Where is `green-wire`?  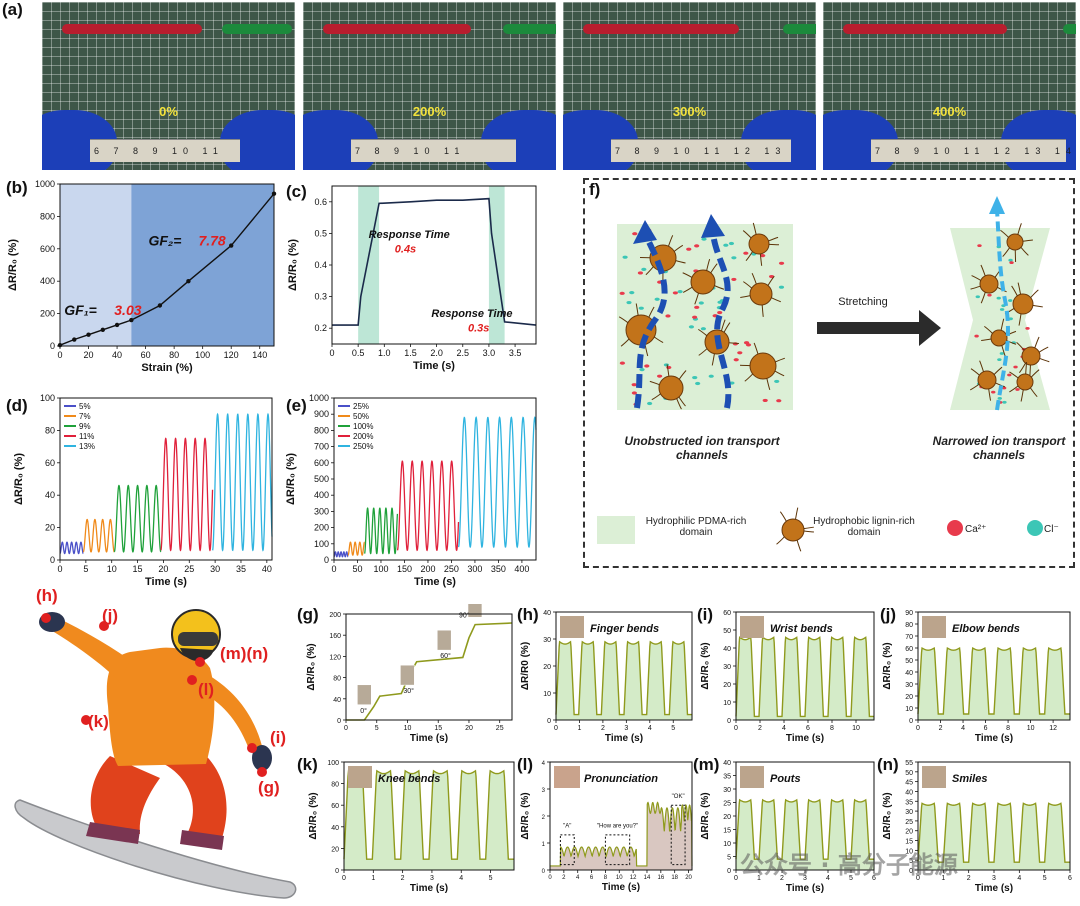
green-wire is located at coordinates (257, 29).